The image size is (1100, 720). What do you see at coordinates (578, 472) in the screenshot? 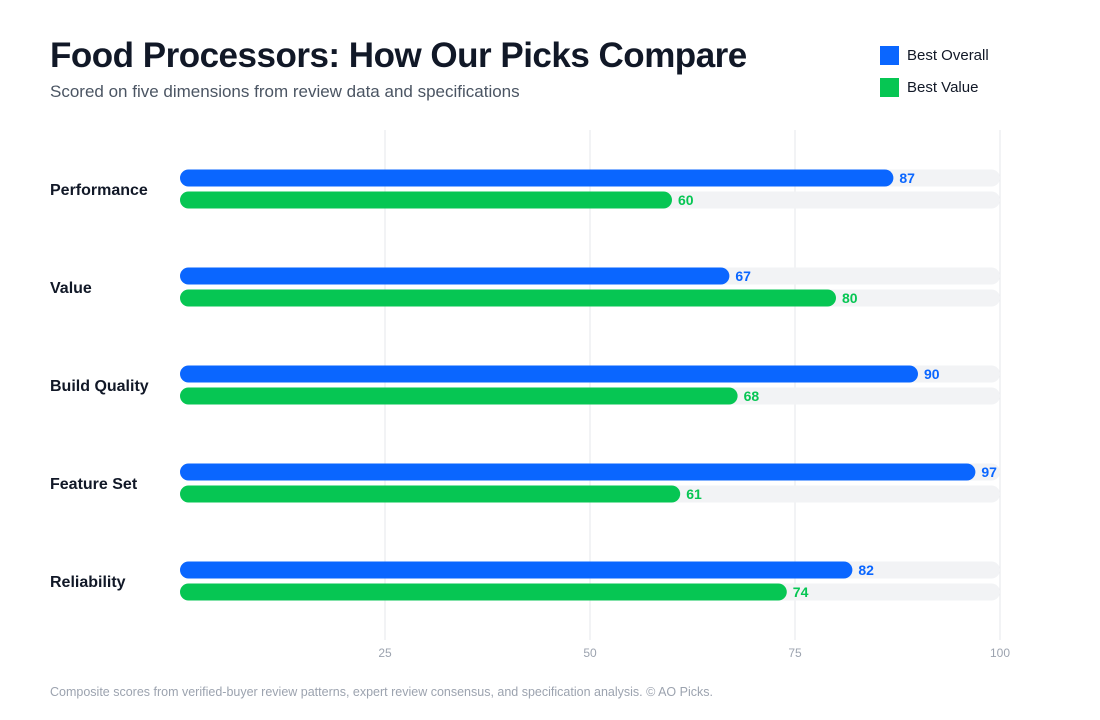
I see `bar-feature-set-best-overall` at bounding box center [578, 472].